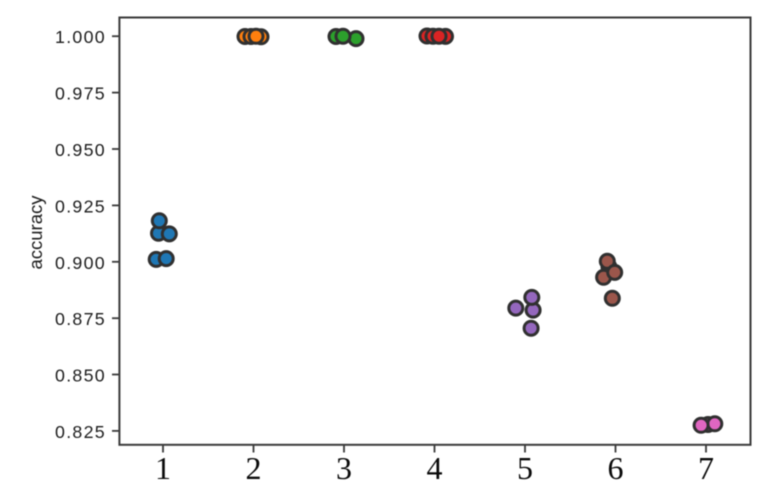 The width and height of the screenshot is (783, 486). I want to click on svg-text: 1, so click(163, 468).